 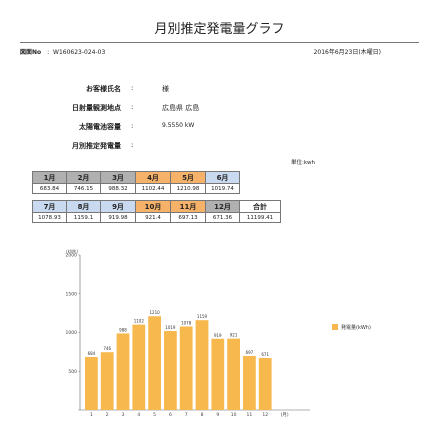 What do you see at coordinates (260, 217) in the screenshot?
I see `month-value-b-7: 11199.41` at bounding box center [260, 217].